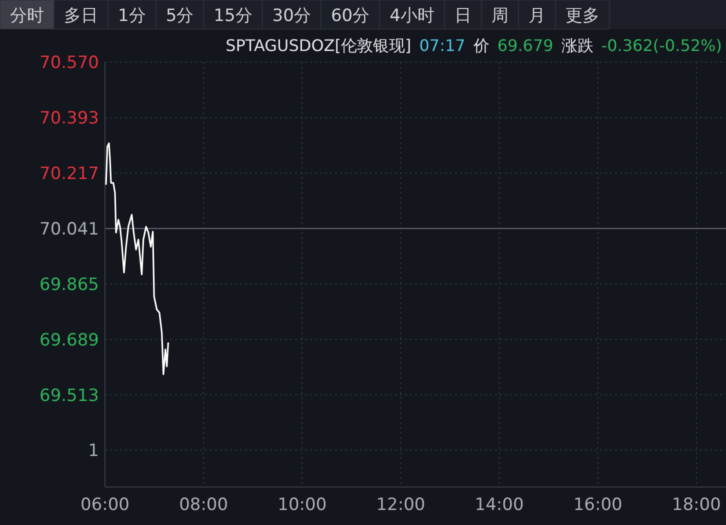 The image size is (726, 525). Describe the element at coordinates (69, 340) in the screenshot. I see `y-tick-label: 69.689` at that location.